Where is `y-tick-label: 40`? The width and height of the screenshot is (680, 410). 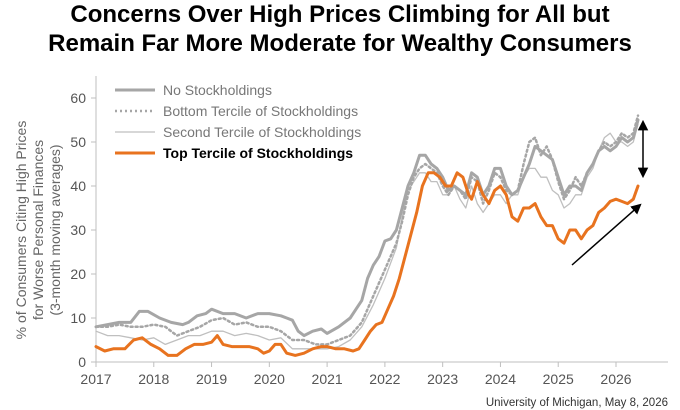
y-tick-label: 40 is located at coordinates (78, 186).